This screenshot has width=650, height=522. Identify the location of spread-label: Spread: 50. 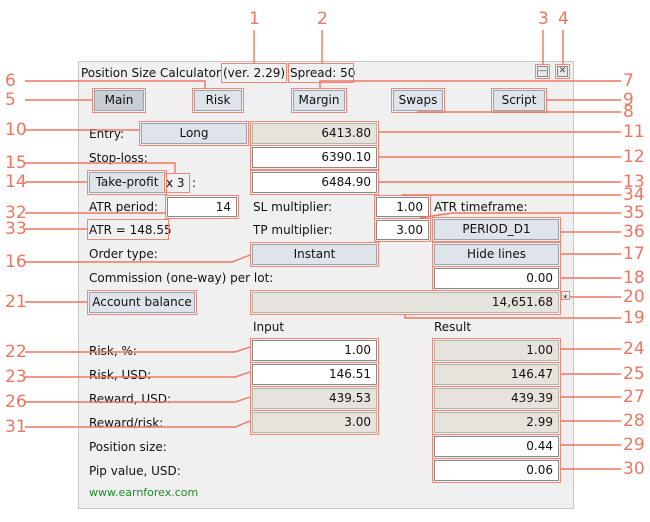
(323, 73).